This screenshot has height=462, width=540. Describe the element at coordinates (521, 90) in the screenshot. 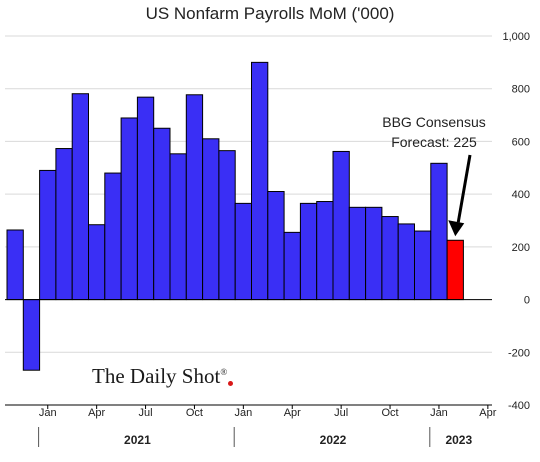

I see `y-tick-label: 800` at that location.